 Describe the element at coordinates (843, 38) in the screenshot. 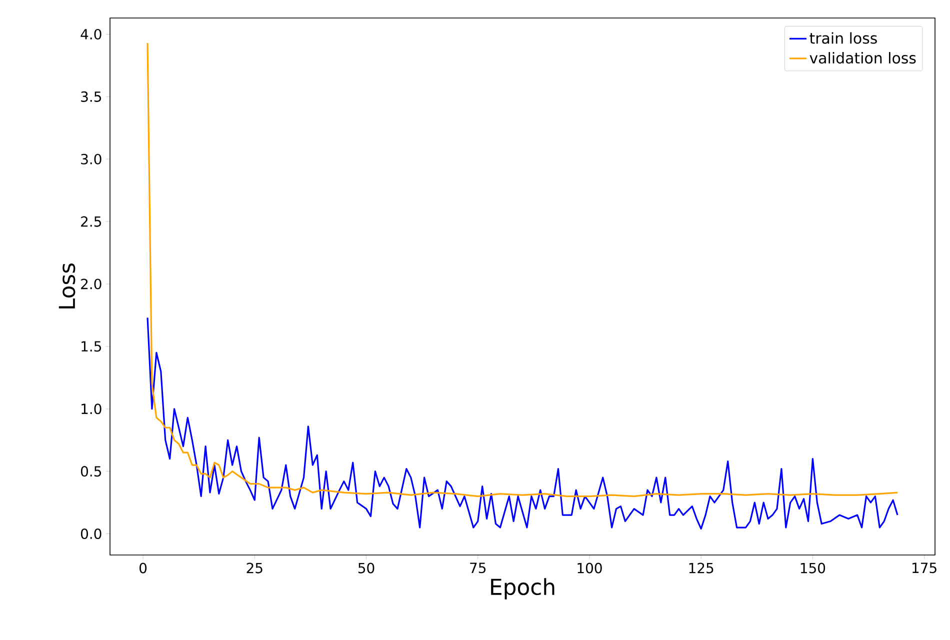

I see `legend-label: train loss` at that location.